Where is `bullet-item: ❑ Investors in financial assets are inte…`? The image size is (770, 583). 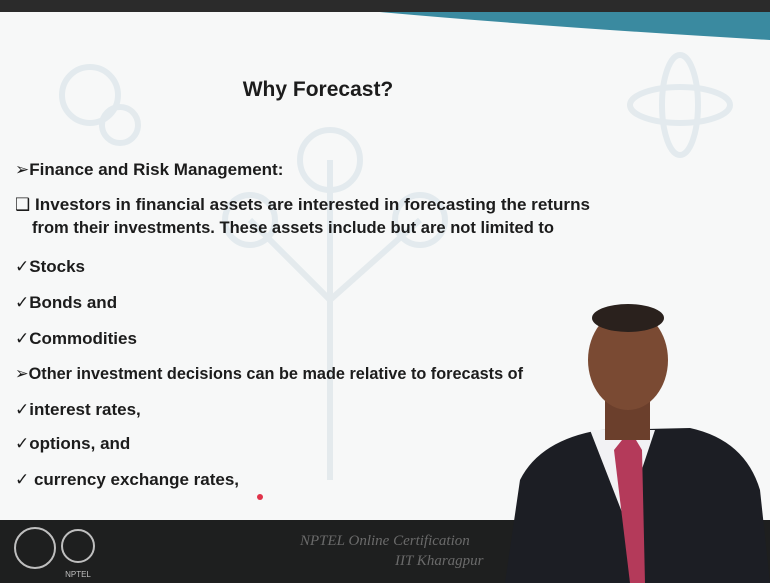
bullet-item: ❑ Investors in financial assets are inte… is located at coordinates (302, 204).